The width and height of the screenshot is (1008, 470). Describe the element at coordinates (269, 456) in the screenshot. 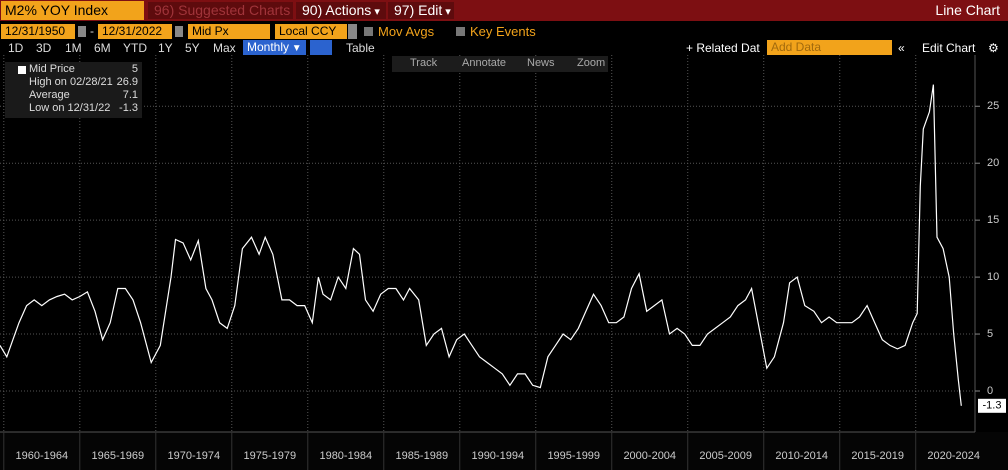

I see `x-tick-label: 1975-1979` at that location.